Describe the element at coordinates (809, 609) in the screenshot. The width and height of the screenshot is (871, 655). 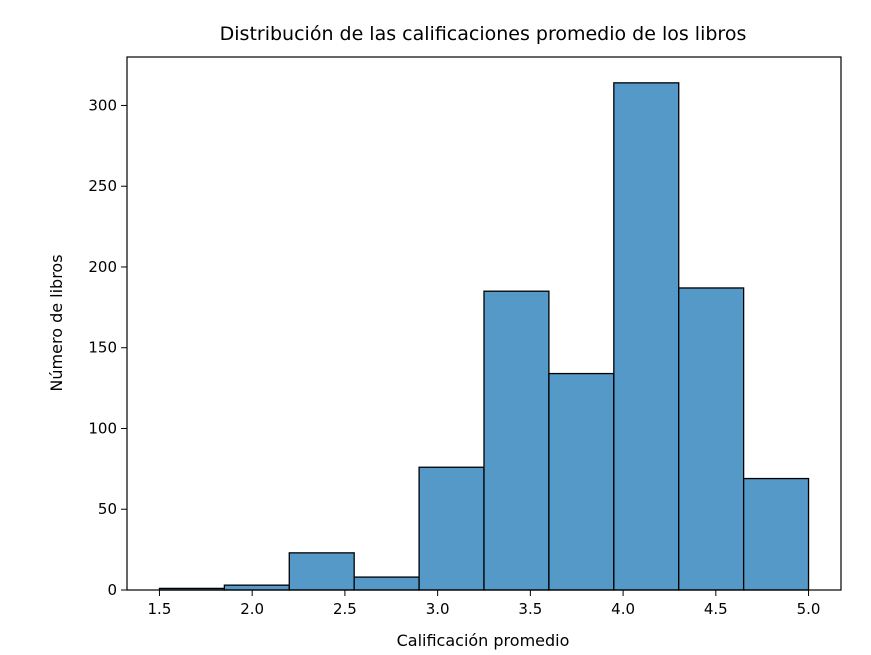
I see `x-tick-label-7: 5.0` at that location.